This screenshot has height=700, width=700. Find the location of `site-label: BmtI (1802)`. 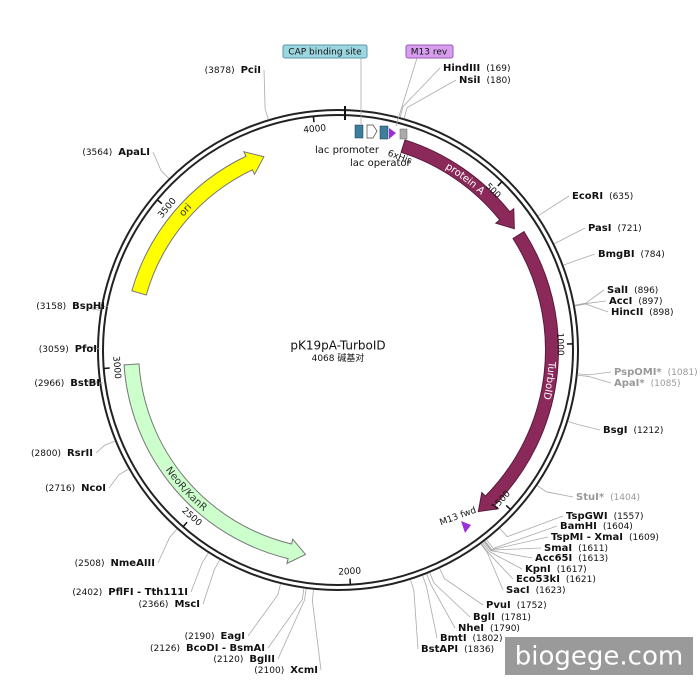

site-label: BmtI (1802) is located at coordinates (471, 638).